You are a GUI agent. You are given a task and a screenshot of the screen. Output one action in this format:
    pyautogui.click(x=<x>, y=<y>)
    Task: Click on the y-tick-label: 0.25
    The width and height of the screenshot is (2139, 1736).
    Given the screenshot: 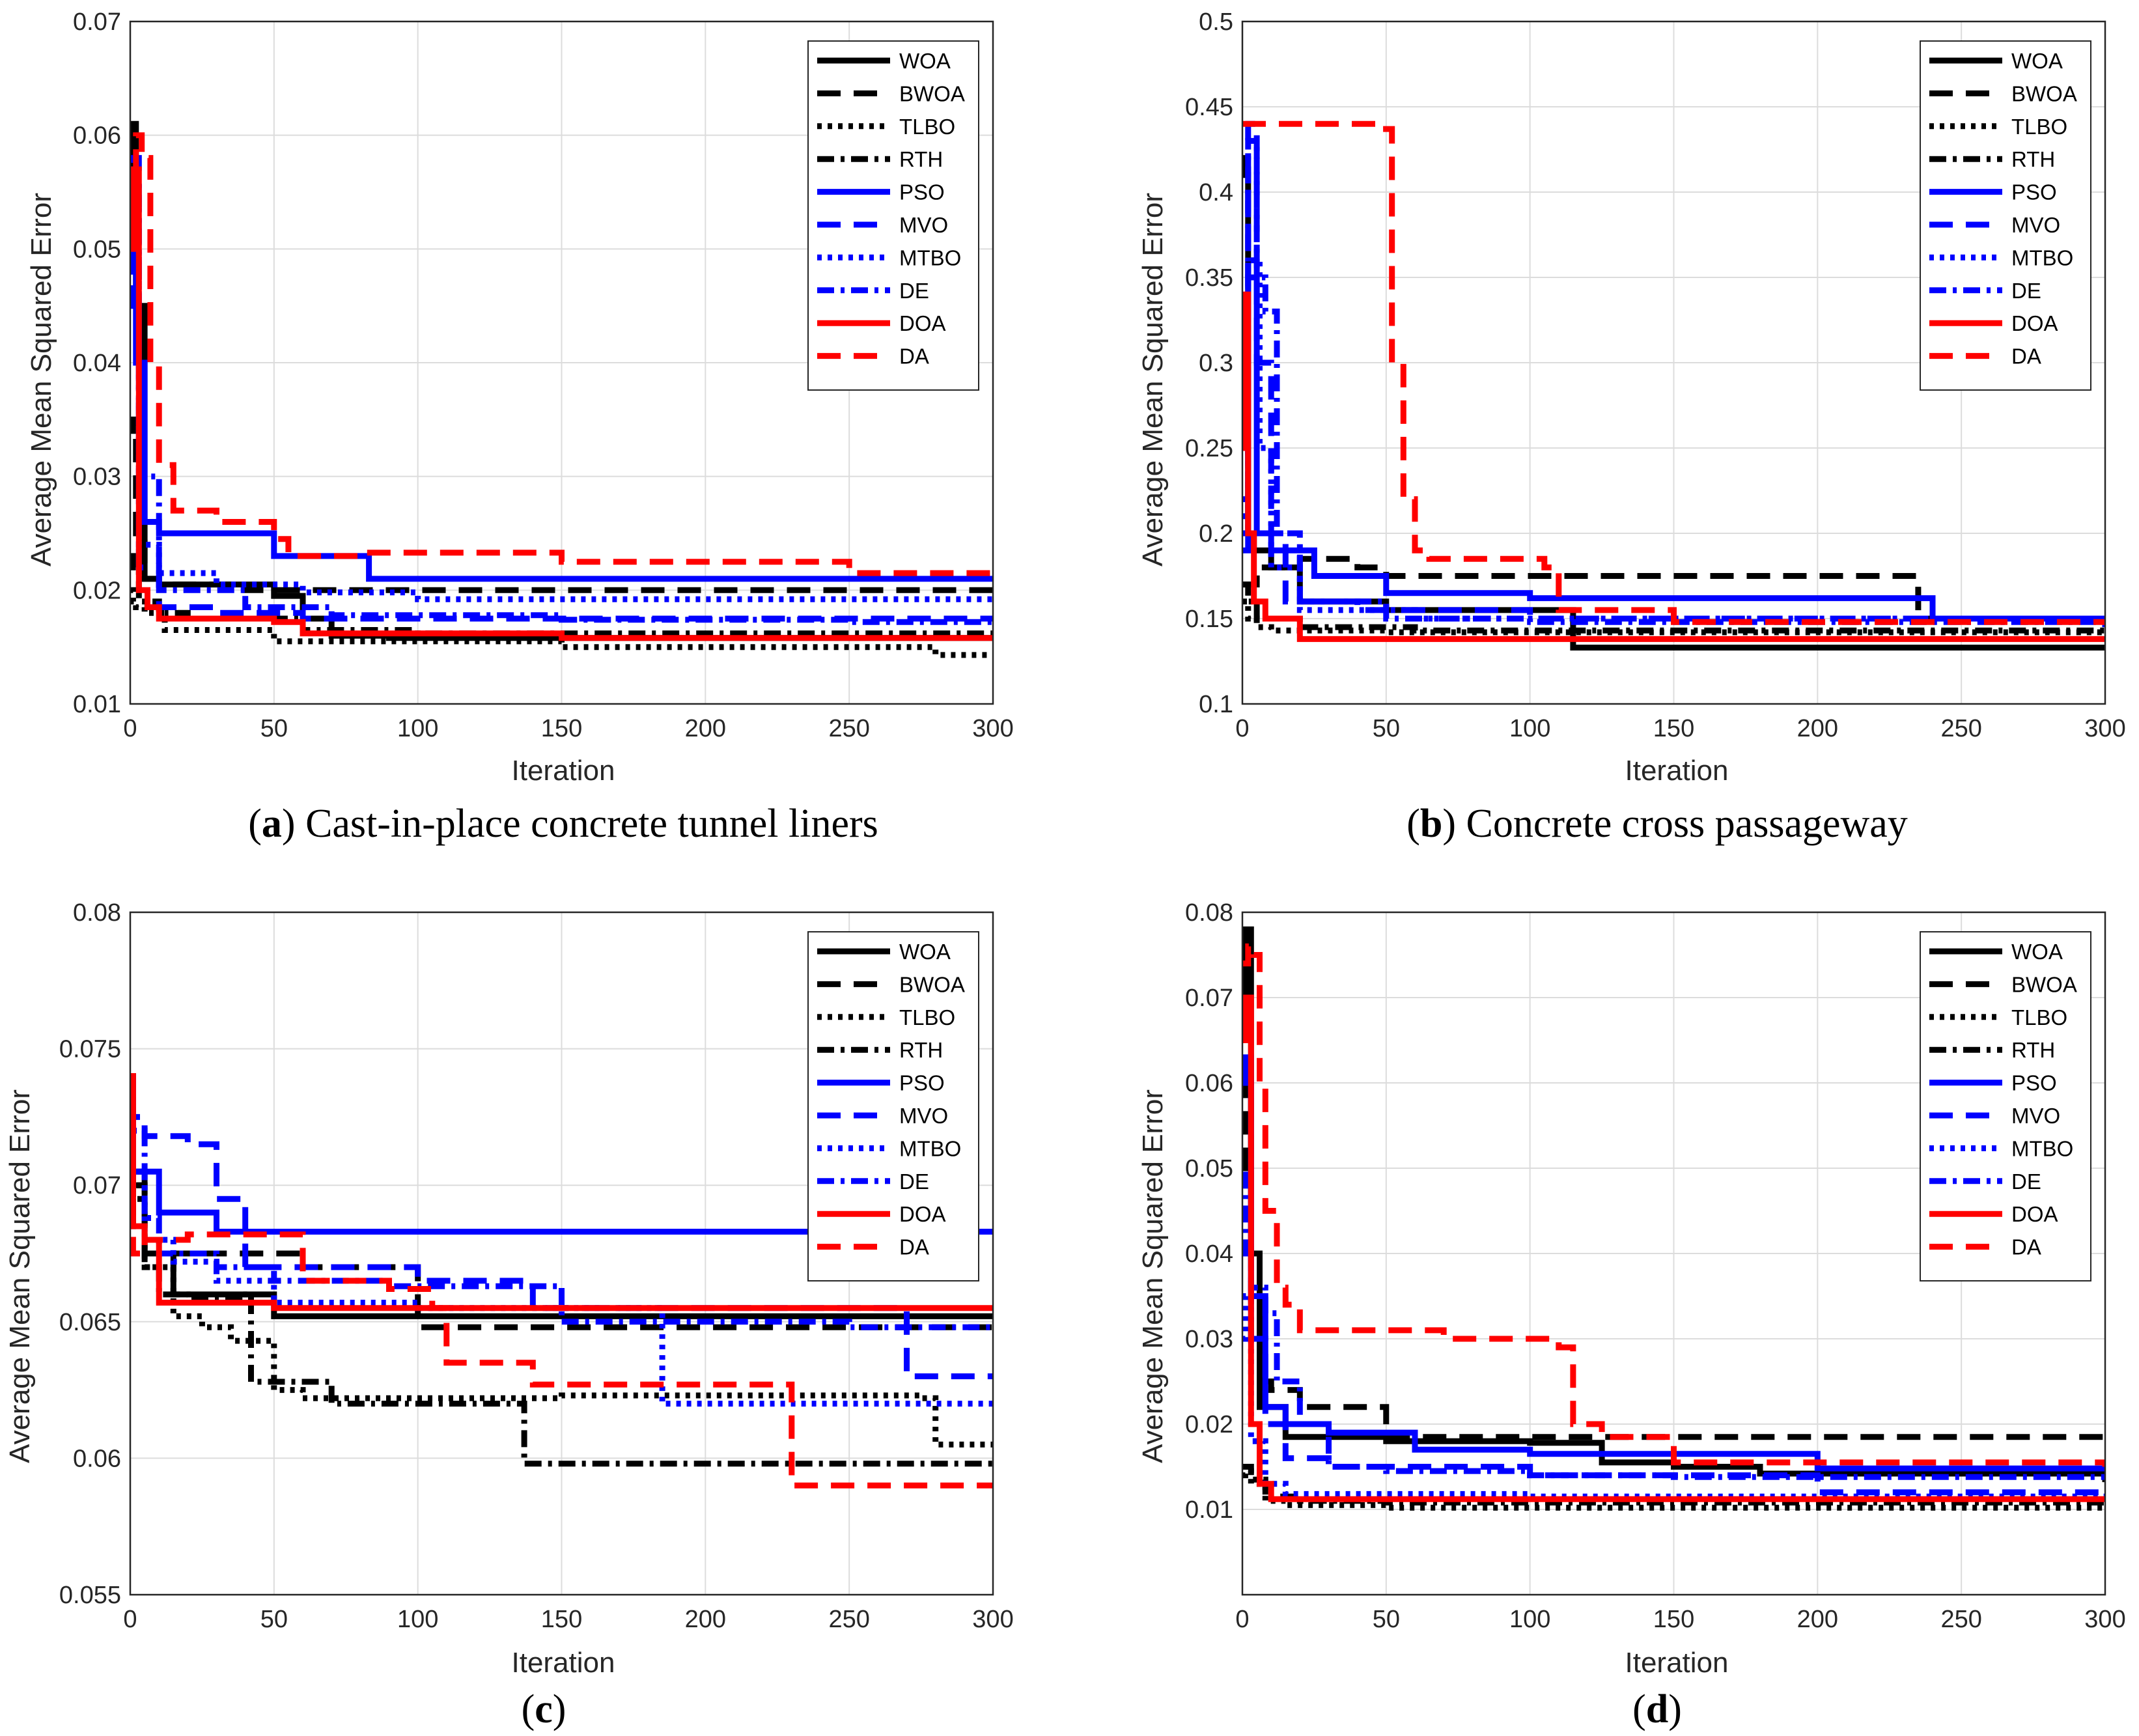 What is the action you would take?
    pyautogui.click(x=1209, y=449)
    